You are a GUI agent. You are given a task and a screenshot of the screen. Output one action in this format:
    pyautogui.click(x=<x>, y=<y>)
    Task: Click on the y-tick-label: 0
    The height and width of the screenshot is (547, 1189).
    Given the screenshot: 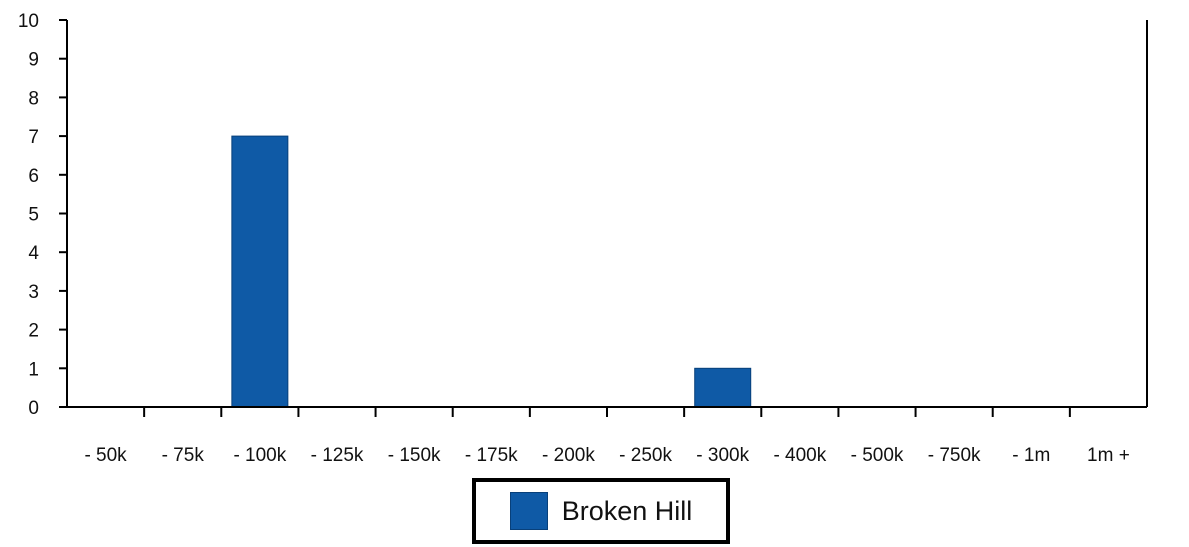 What is the action you would take?
    pyautogui.click(x=33, y=408)
    